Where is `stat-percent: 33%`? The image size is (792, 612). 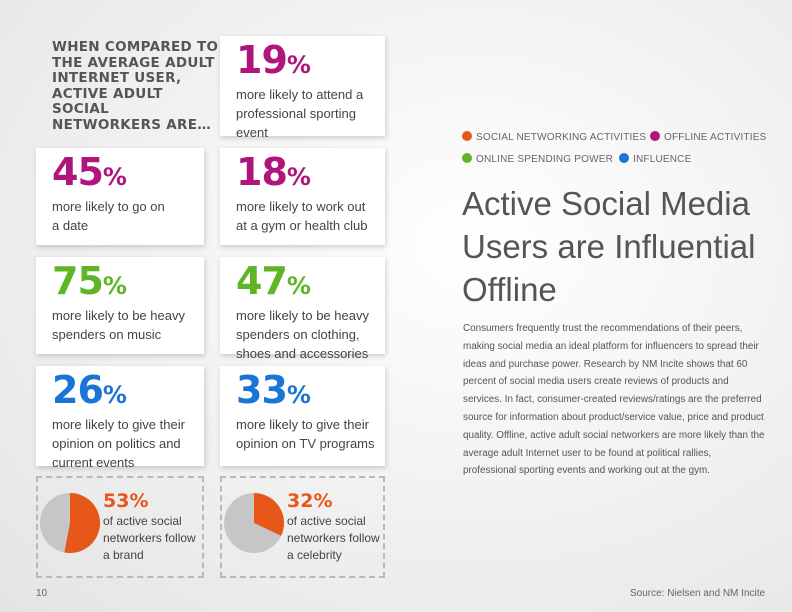 stat-percent: 33% is located at coordinates (310, 392).